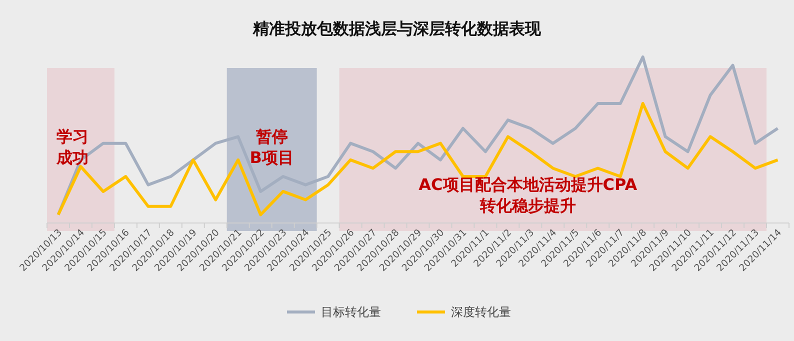 The width and height of the screenshot is (794, 341). What do you see at coordinates (528, 195) in the screenshot?
I see `band-label: AC项目配合本地活动提升CPA转化稳步提升` at bounding box center [528, 195].